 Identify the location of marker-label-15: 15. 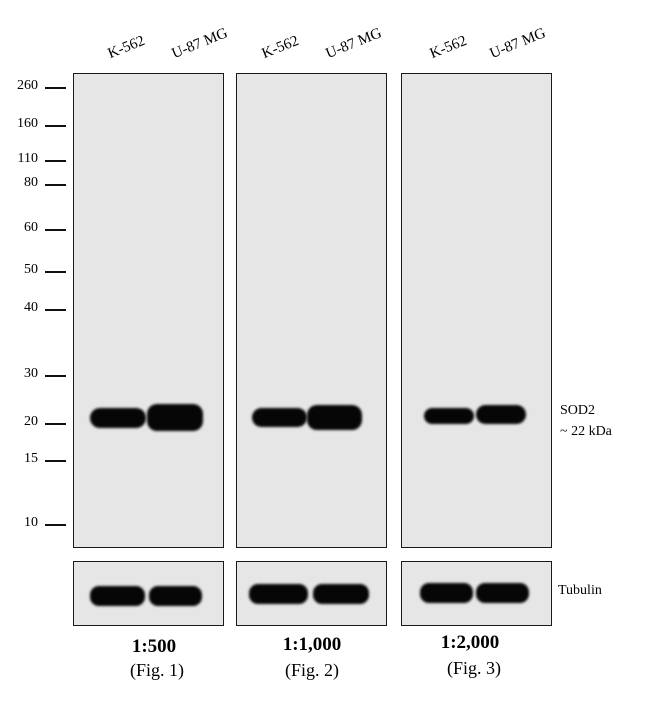
(31, 458).